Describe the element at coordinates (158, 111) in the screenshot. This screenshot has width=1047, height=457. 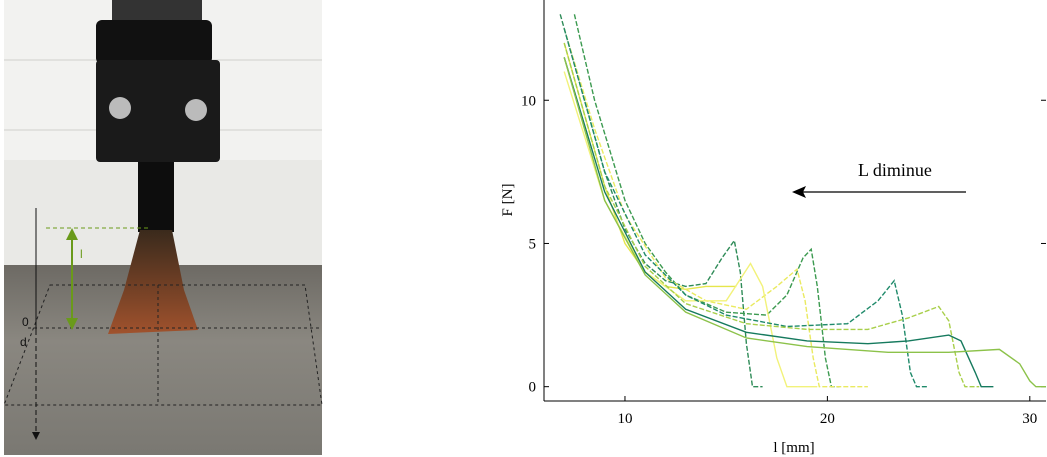
I see `holder` at that location.